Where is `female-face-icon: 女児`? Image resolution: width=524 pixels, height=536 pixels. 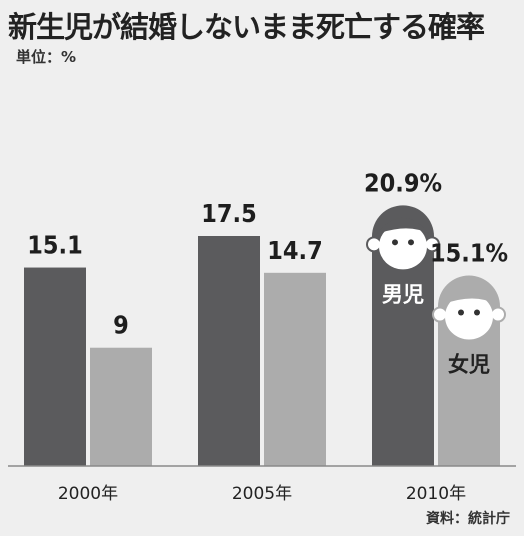 female-face-icon: 女児 is located at coordinates (469, 326).